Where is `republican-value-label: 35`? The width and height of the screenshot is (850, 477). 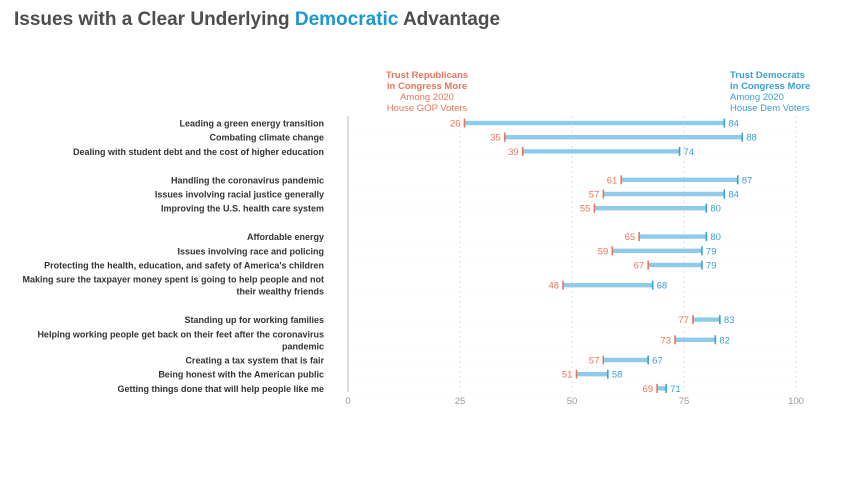 republican-value-label: 35 is located at coordinates (495, 138).